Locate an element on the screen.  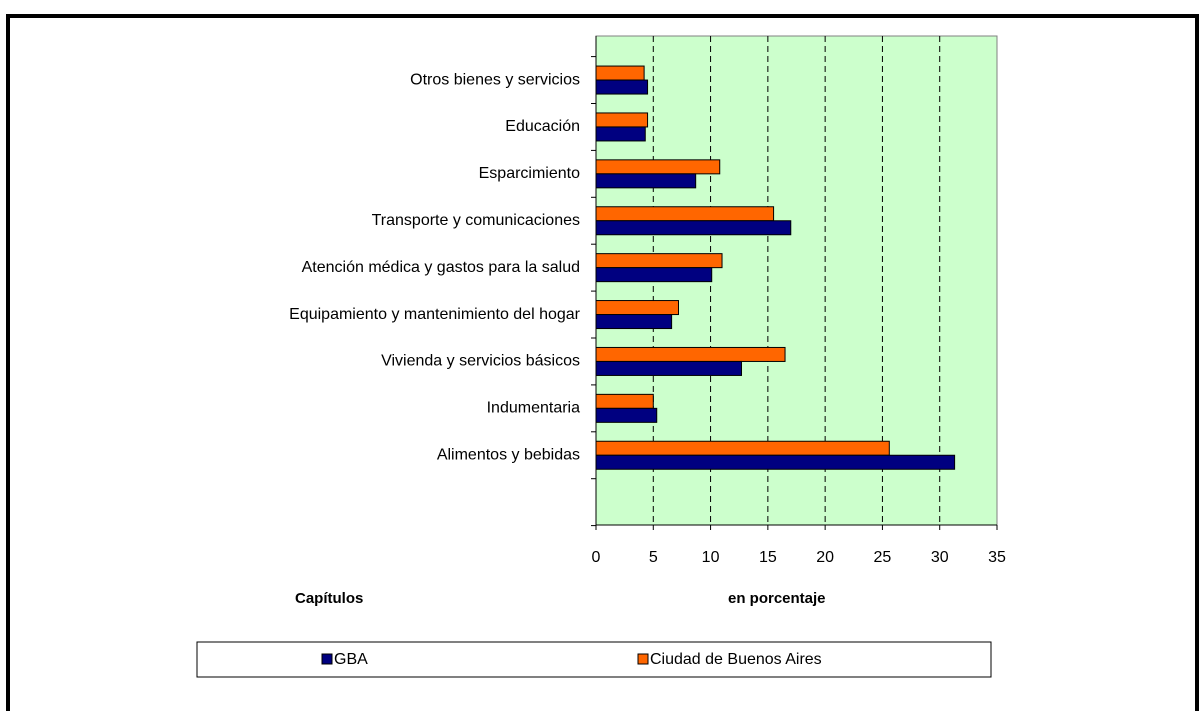
legend-label: Ciudad de Buenos Aires is located at coordinates (736, 659).